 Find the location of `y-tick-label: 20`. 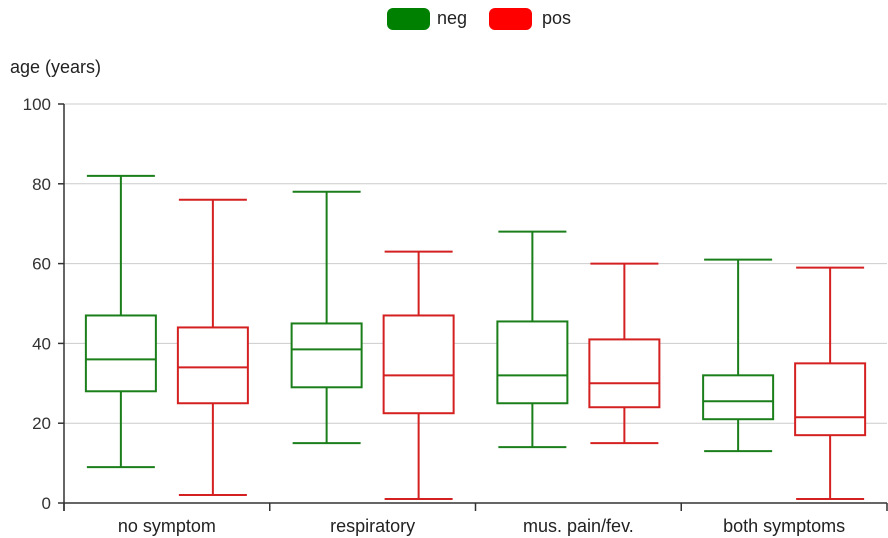

y-tick-label: 20 is located at coordinates (41, 423).